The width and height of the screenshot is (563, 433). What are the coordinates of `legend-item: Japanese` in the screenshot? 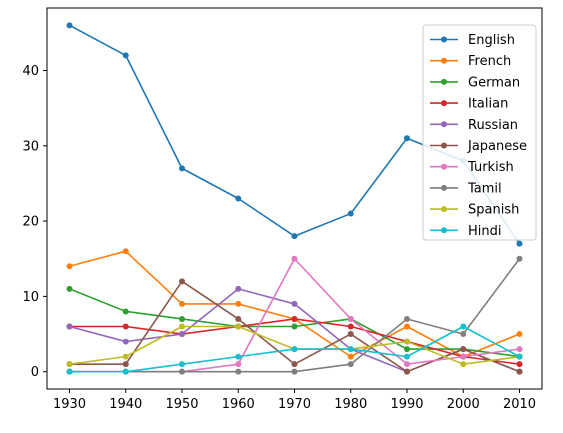 It's located at (478, 146).